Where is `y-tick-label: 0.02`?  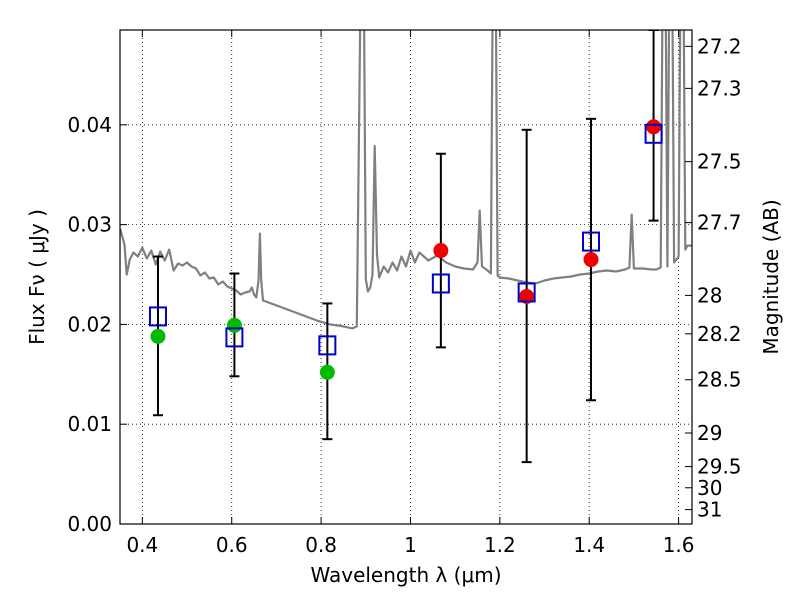
y-tick-label: 0.02 is located at coordinates (89, 324).